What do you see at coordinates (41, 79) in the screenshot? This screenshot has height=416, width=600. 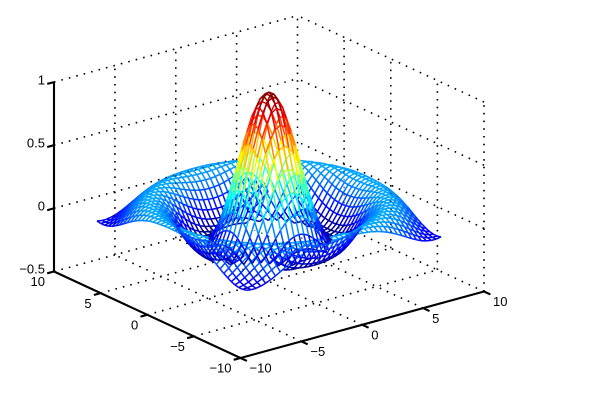 I see `svg-text: 1` at bounding box center [41, 79].